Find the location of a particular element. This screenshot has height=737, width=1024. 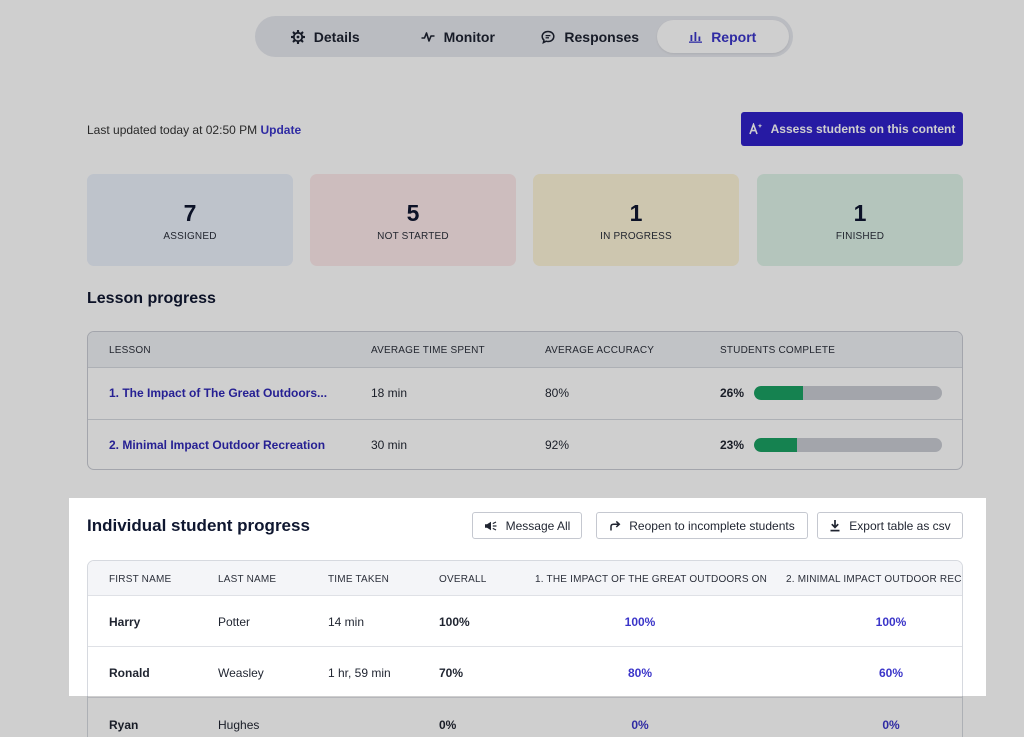

first-name: Ryan is located at coordinates (124, 725).